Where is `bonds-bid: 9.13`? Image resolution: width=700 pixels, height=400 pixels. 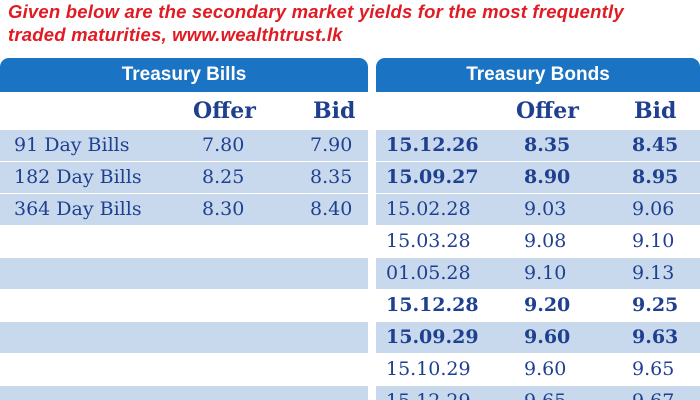 bonds-bid: 9.13 is located at coordinates (653, 273).